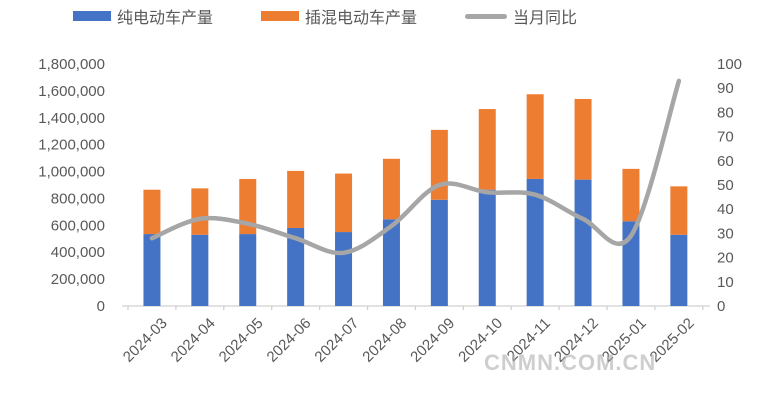 This screenshot has height=406, width=782. I want to click on left-axis-tick-label: 600,000, so click(78, 225).